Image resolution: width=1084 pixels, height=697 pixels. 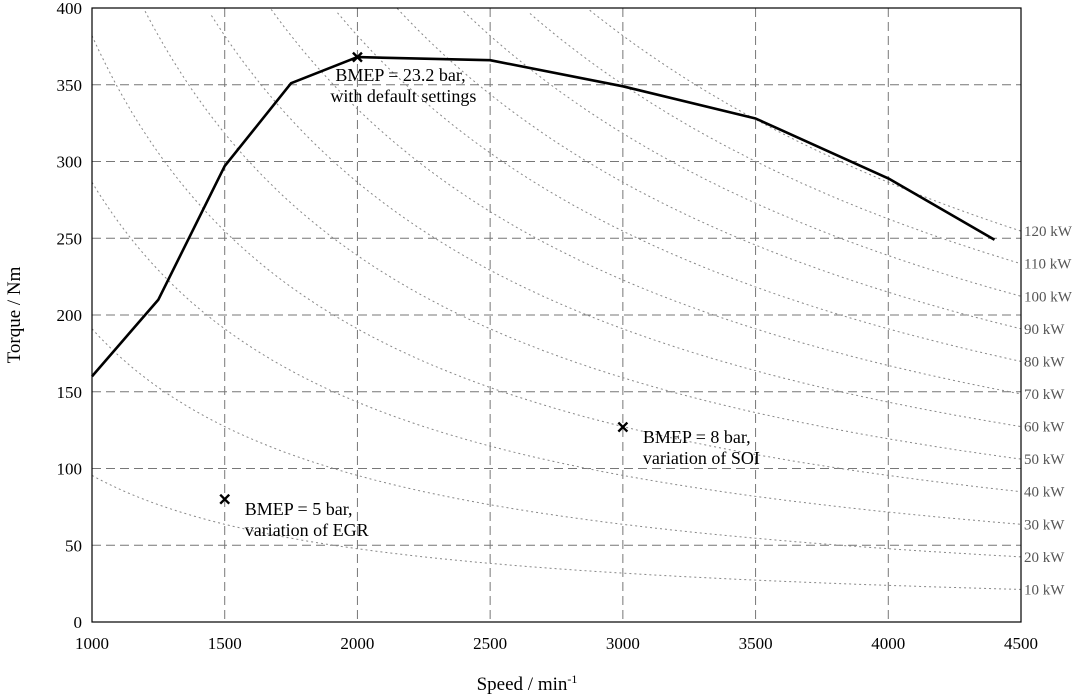 I want to click on x-tick-label: 1500, so click(x=225, y=643).